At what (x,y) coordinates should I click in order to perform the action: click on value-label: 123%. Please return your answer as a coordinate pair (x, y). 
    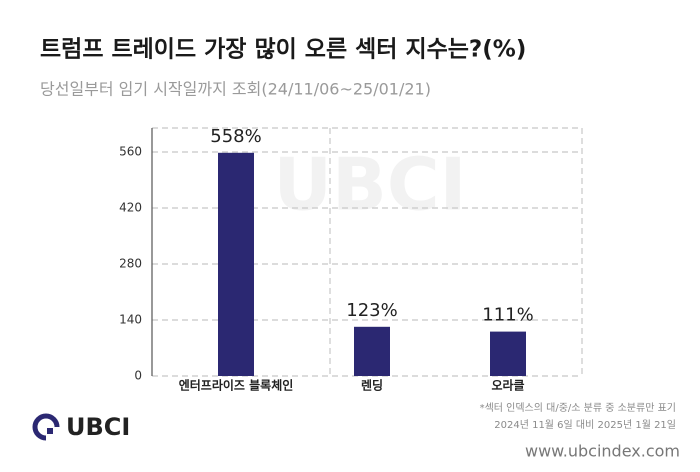
    Looking at the image, I should click on (371, 310).